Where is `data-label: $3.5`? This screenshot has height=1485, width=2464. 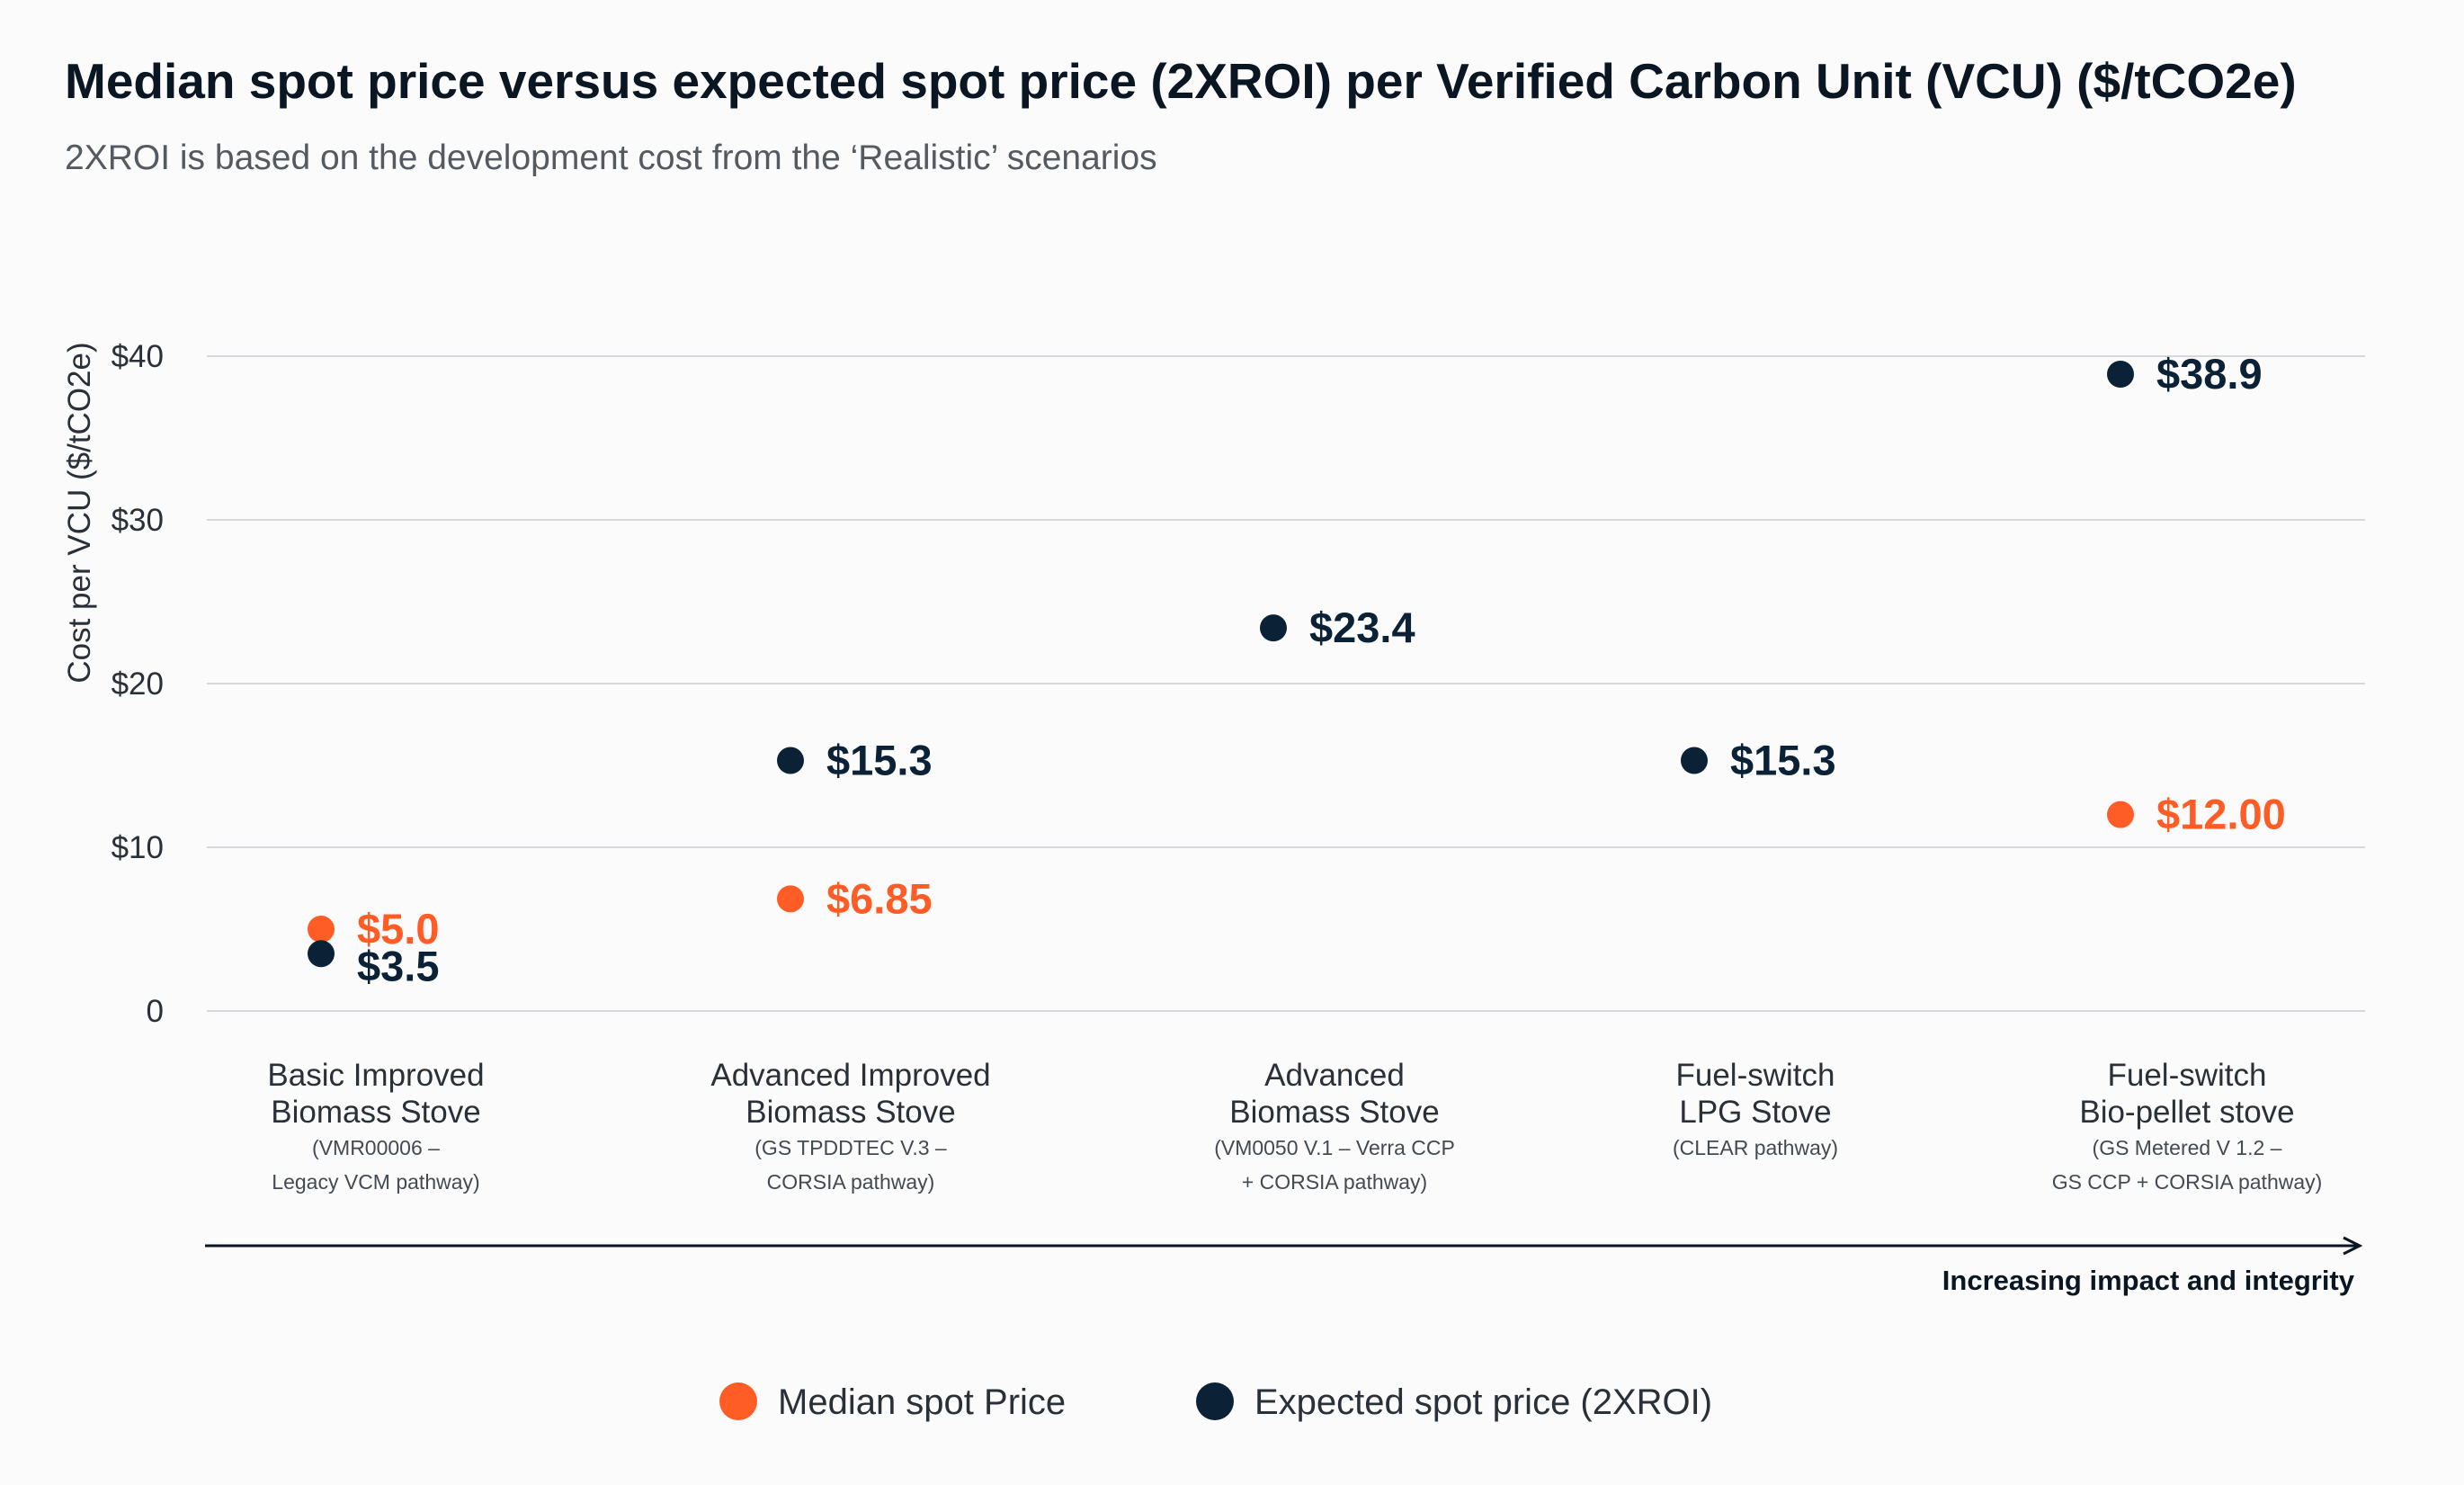
data-label: $3.5 is located at coordinates (398, 965).